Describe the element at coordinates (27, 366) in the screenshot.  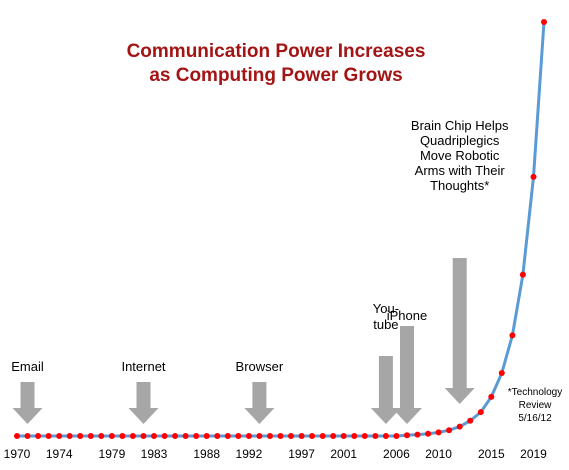
I see `event-label-0-line-0: Email` at that location.